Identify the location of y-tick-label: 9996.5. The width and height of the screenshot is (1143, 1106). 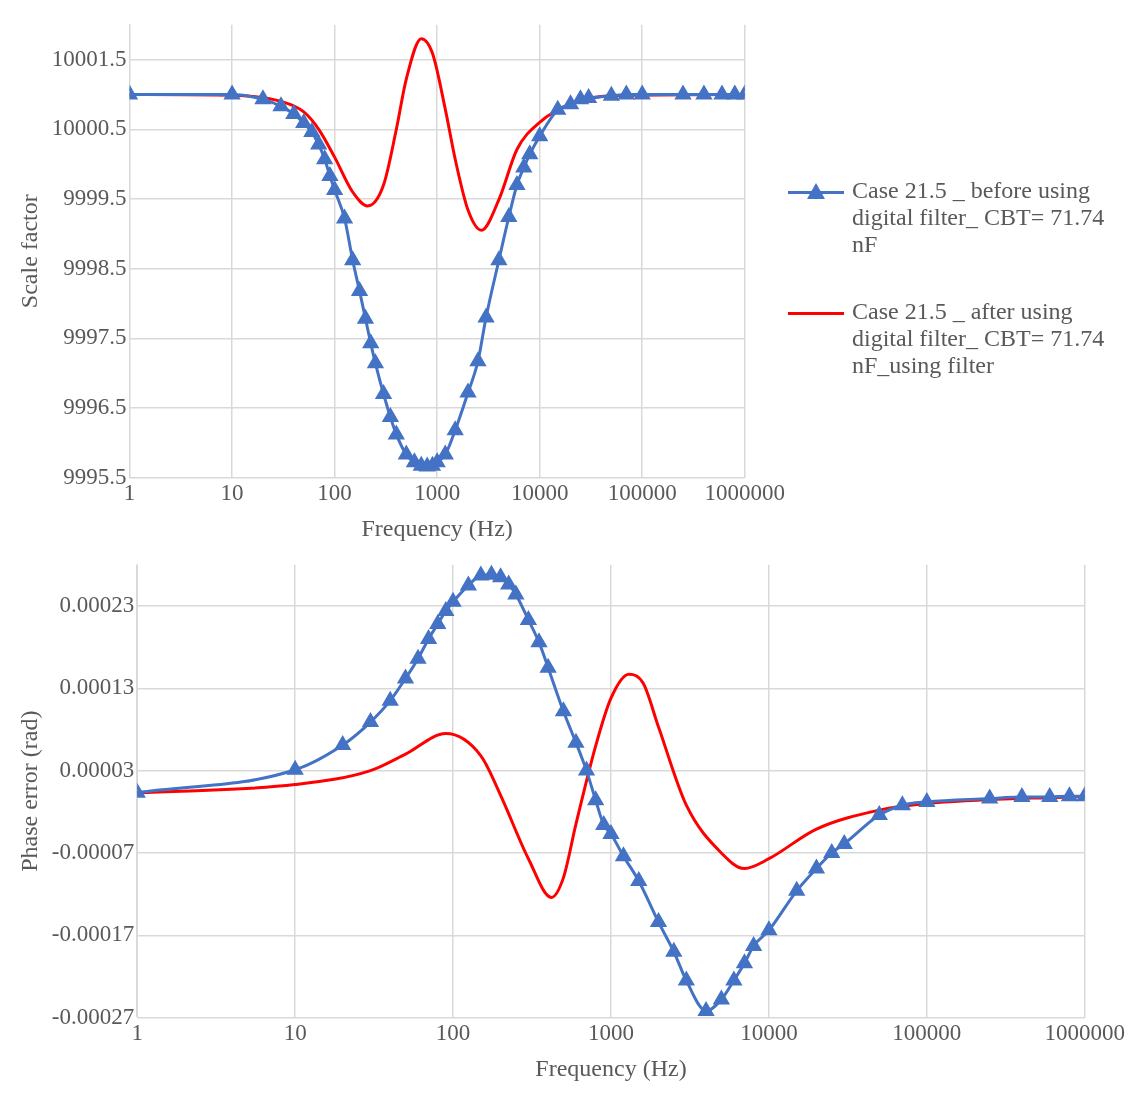
(95, 406).